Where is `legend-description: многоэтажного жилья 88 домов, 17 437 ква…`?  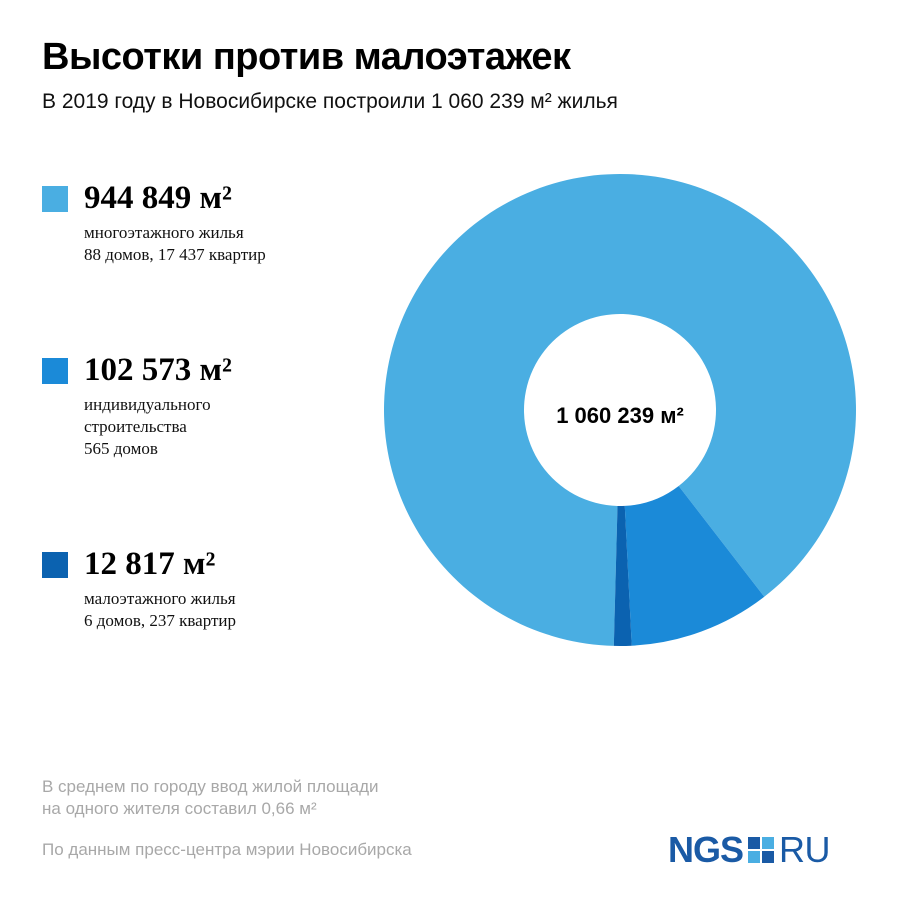 legend-description: многоэтажного жилья 88 домов, 17 437 ква… is located at coordinates (175, 244).